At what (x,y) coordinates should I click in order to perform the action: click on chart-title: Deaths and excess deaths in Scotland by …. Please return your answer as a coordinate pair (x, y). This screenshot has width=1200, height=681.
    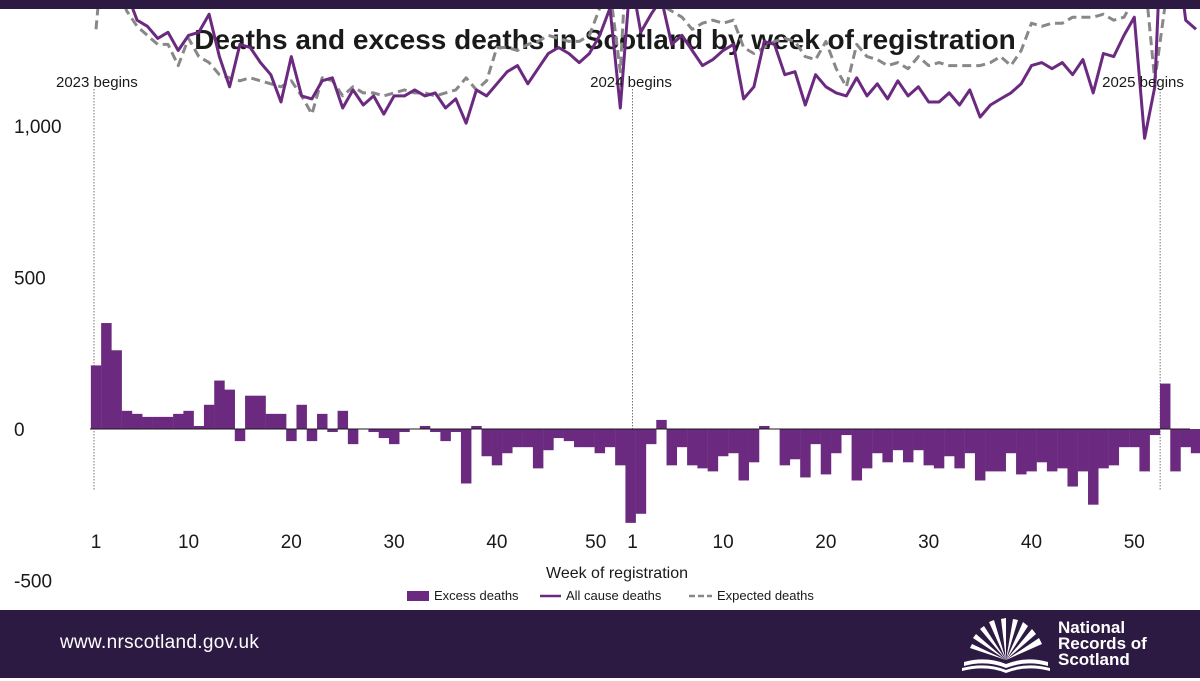
    Looking at the image, I should click on (605, 39).